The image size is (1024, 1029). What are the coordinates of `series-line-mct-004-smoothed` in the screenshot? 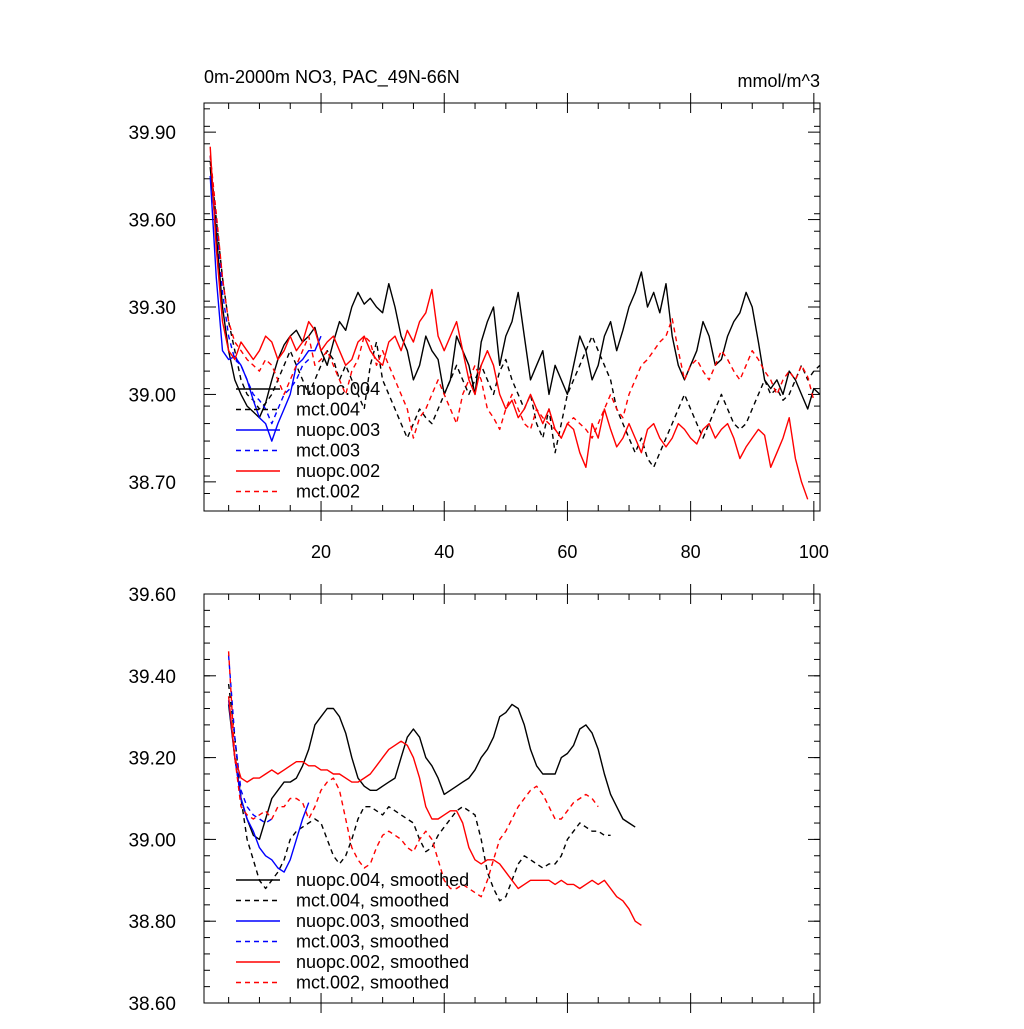 It's located at (419, 792).